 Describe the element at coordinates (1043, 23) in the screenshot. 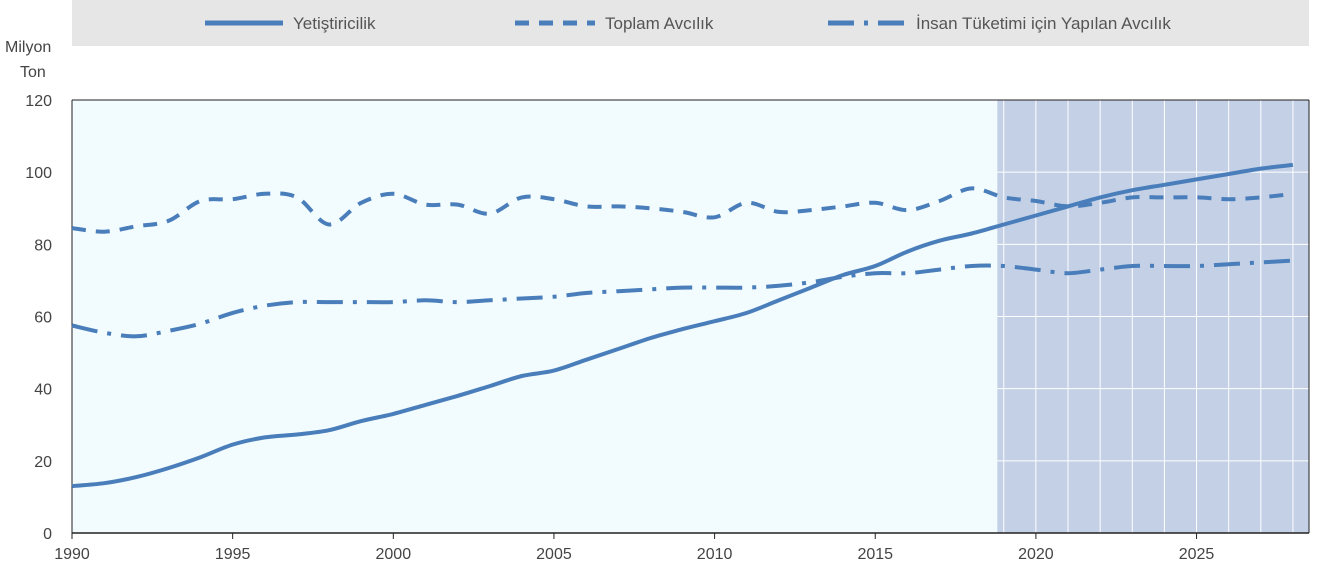

I see `legend-label-3: İnsan Tüketimi için Yapılan Avcılık` at that location.